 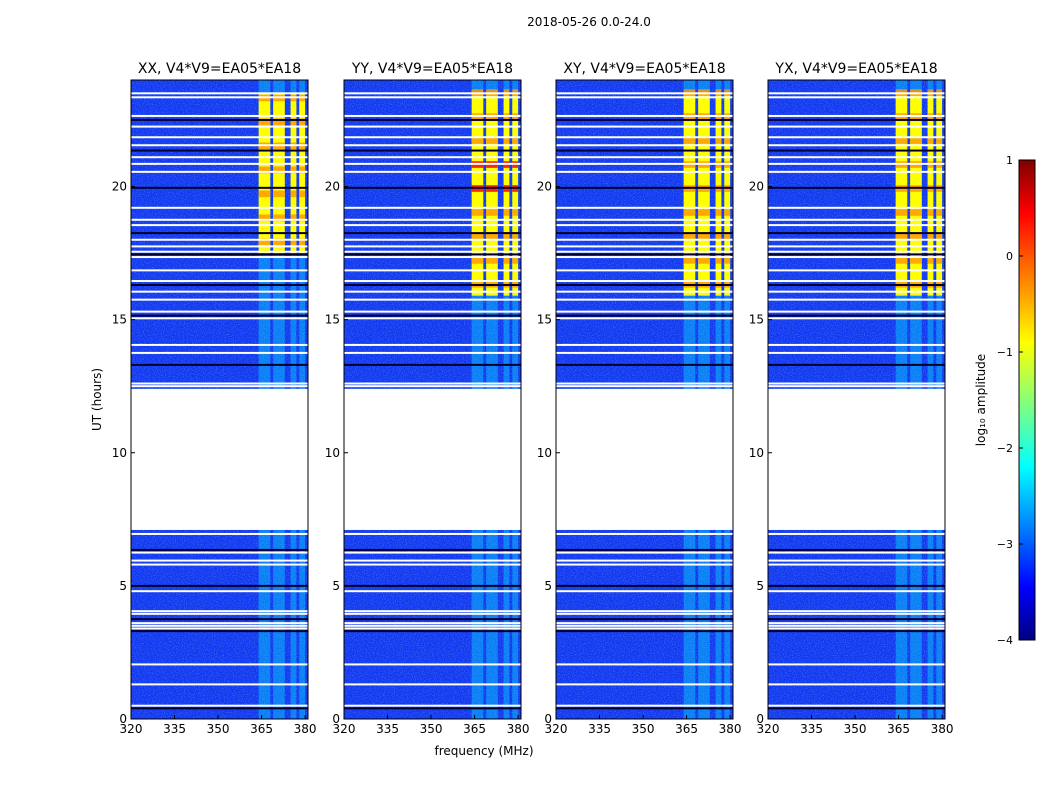 I want to click on axes-frame, so click(x=219, y=399).